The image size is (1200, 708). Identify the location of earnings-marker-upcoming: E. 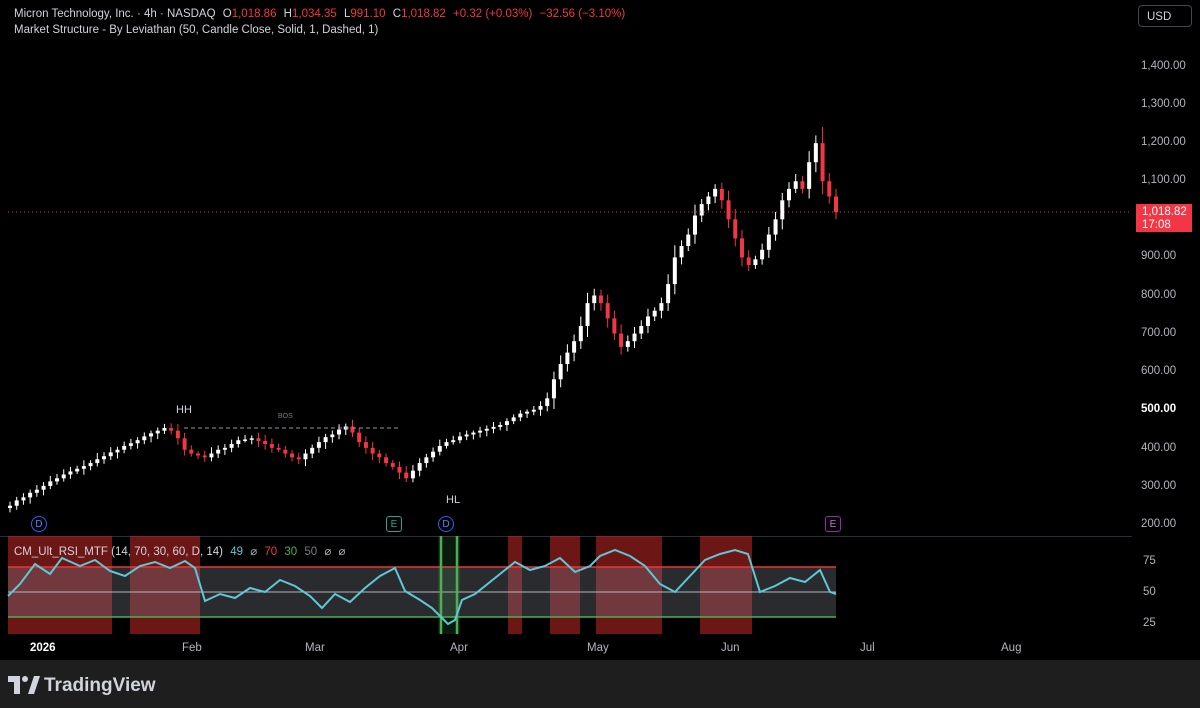
(833, 524).